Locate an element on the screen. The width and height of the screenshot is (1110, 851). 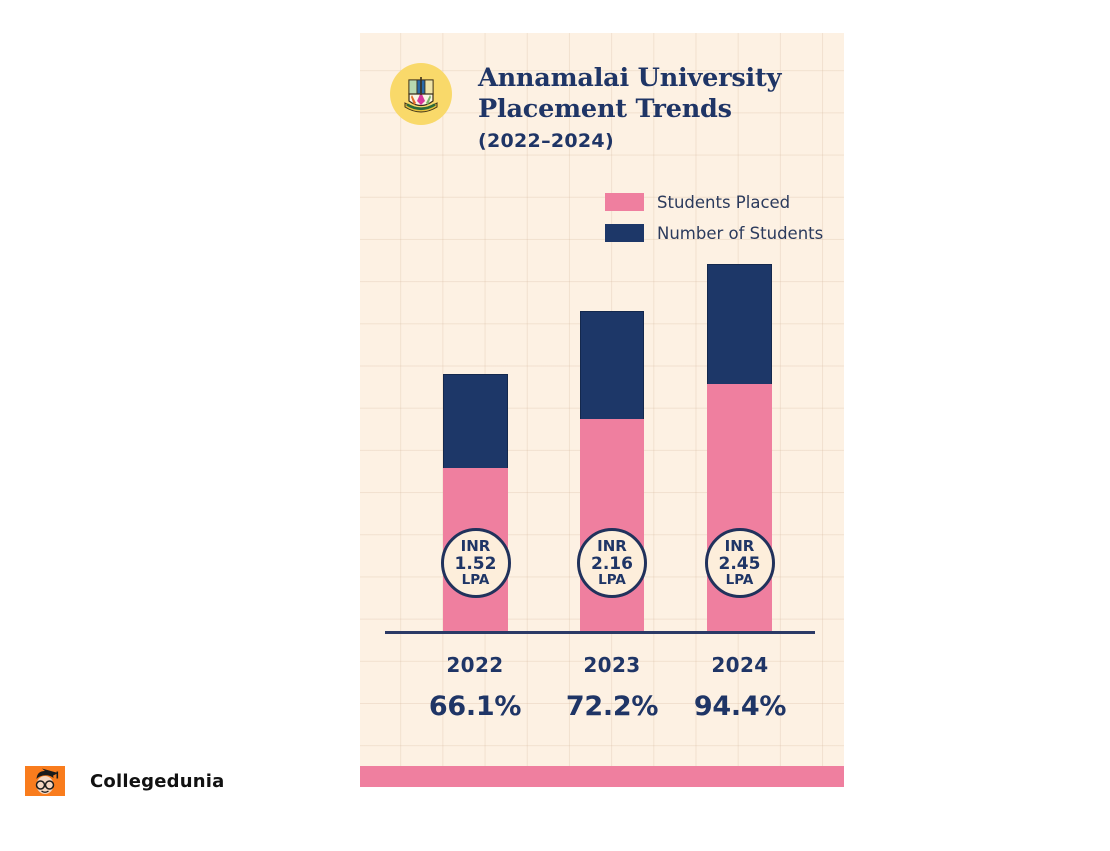
axis-baseline is located at coordinates (600, 632).